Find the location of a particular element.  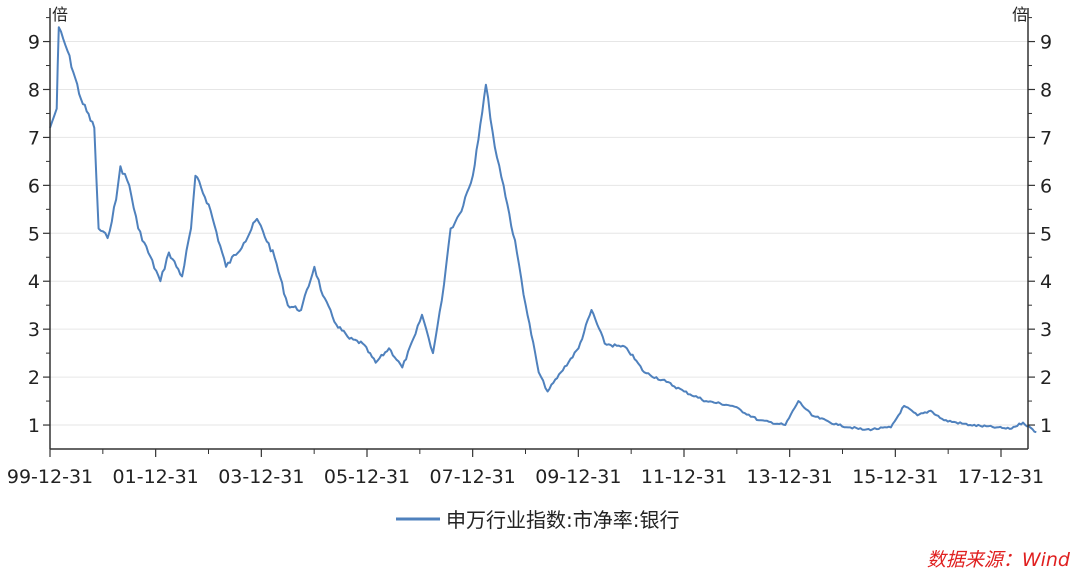

y-tick-label-left: 7 is located at coordinates (34, 138).